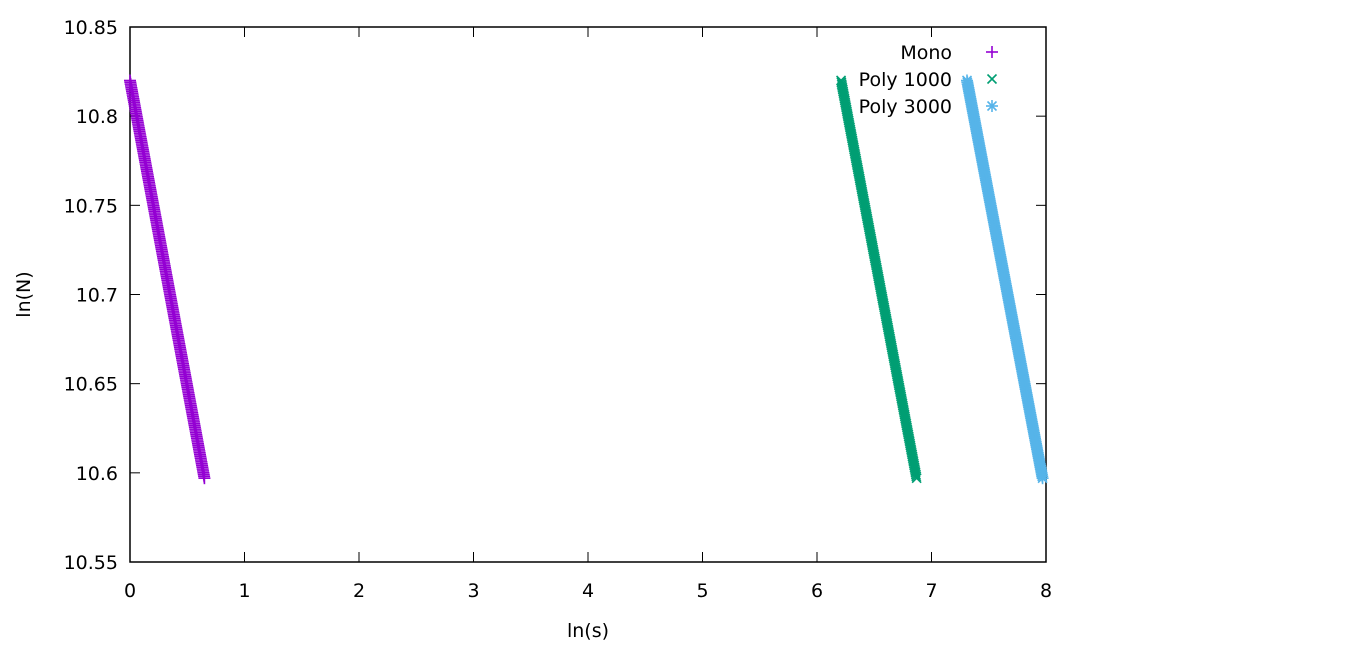  I want to click on y-tick-label: 10.7, so click(97, 296).